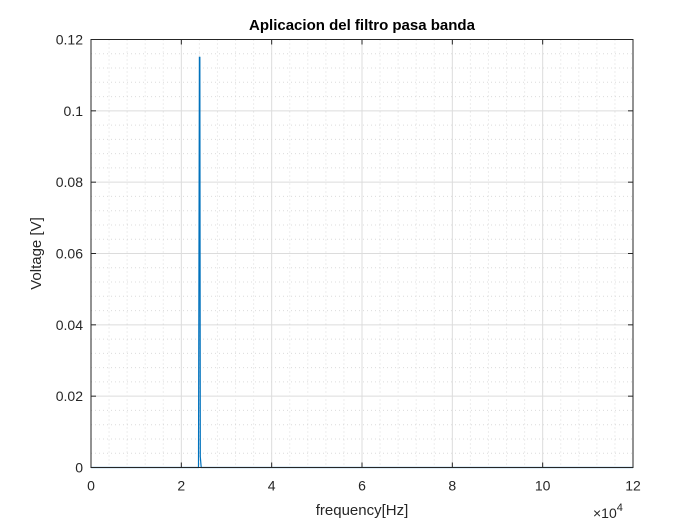  What do you see at coordinates (69, 40) in the screenshot?
I see `y-tick-label: 0.12` at bounding box center [69, 40].